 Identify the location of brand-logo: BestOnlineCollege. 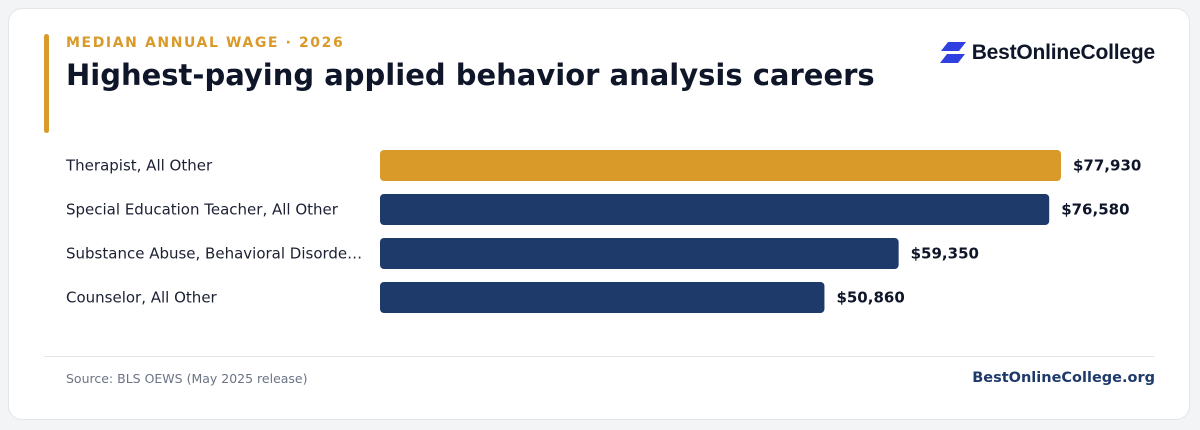
(1047, 53).